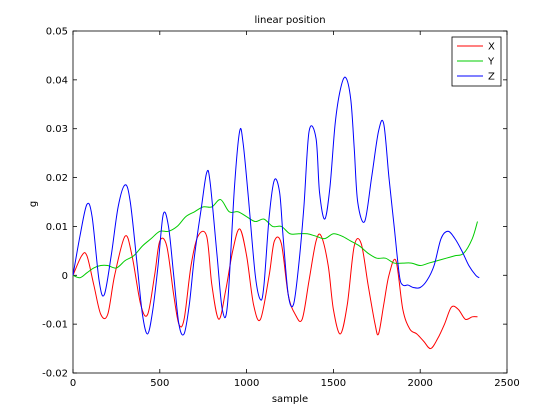  I want to click on y-axis-label: g, so click(33, 204).